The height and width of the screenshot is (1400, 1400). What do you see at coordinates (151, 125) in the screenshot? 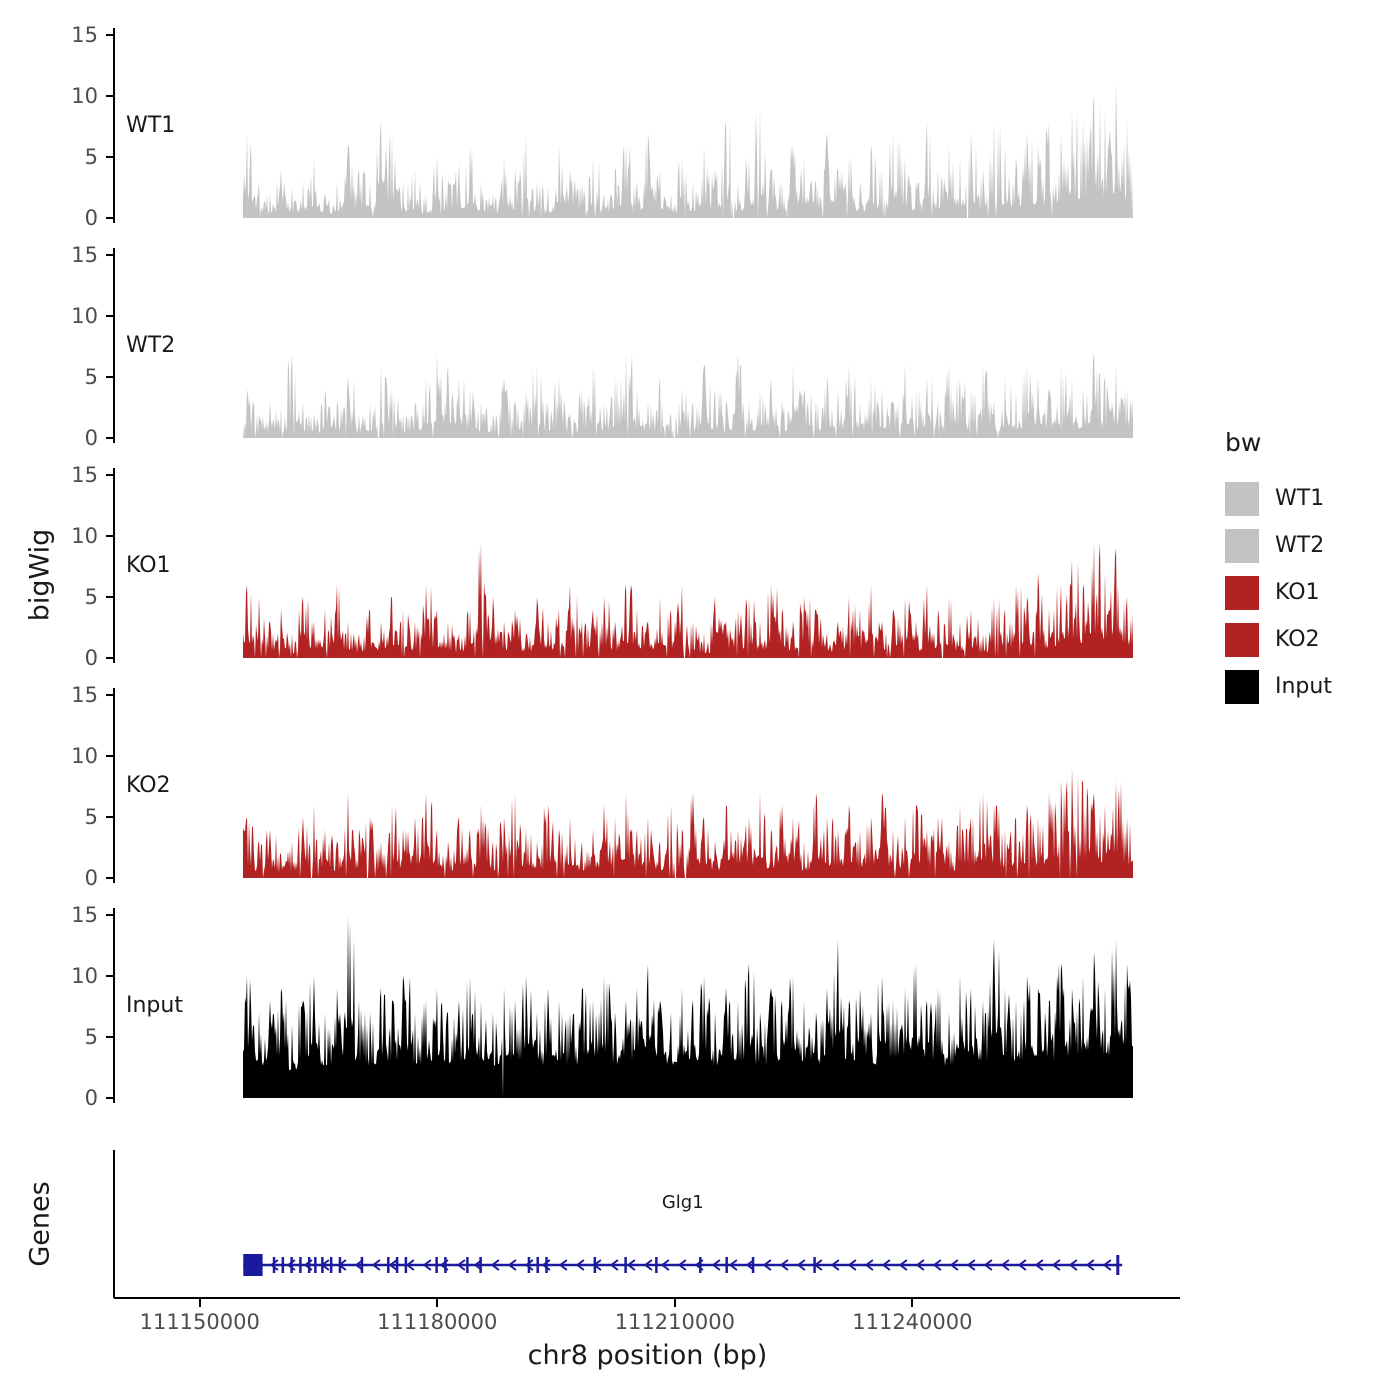
I see `track-label-wt1: WT1` at bounding box center [151, 125].